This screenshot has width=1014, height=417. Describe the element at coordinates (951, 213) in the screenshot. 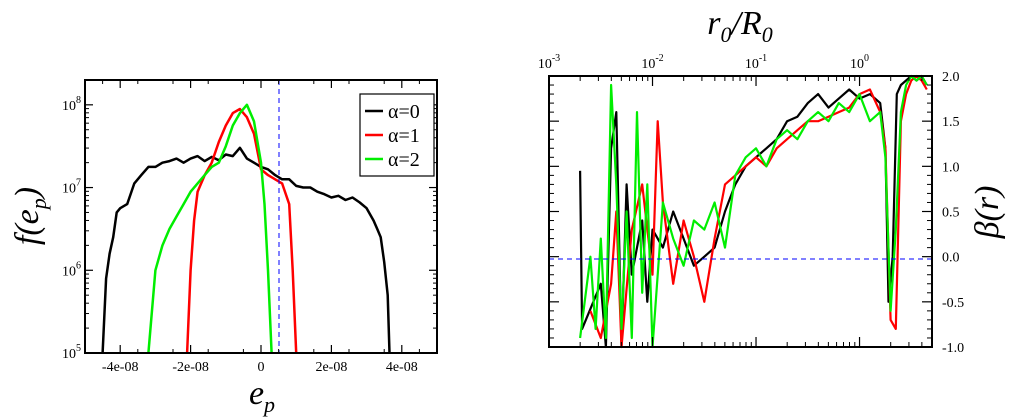

I see `right-y-tick-label: 0.5` at that location.